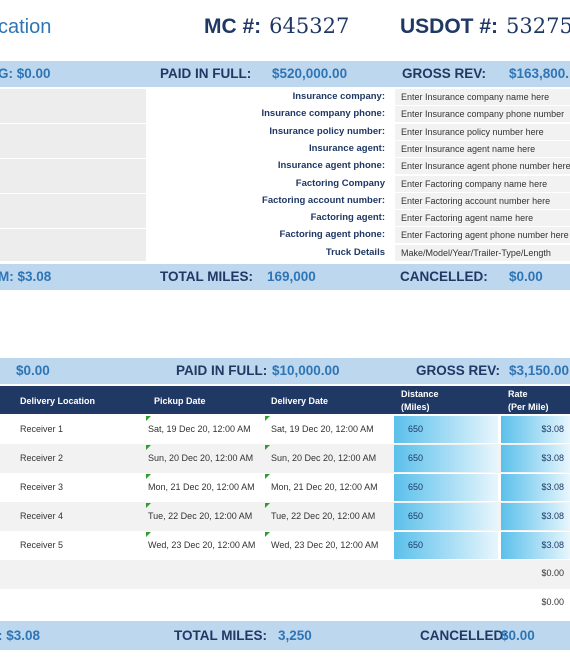 The height and width of the screenshot is (658, 570). What do you see at coordinates (458, 370) in the screenshot?
I see `load-gross-rev-label: GROSS REV:` at bounding box center [458, 370].